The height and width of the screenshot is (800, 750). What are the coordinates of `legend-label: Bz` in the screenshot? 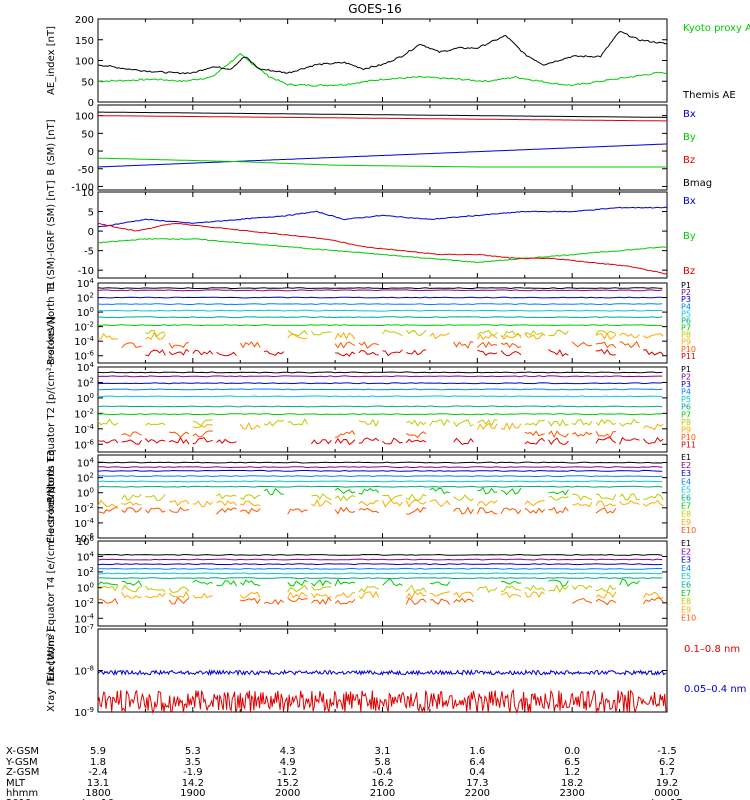 It's located at (689, 271).